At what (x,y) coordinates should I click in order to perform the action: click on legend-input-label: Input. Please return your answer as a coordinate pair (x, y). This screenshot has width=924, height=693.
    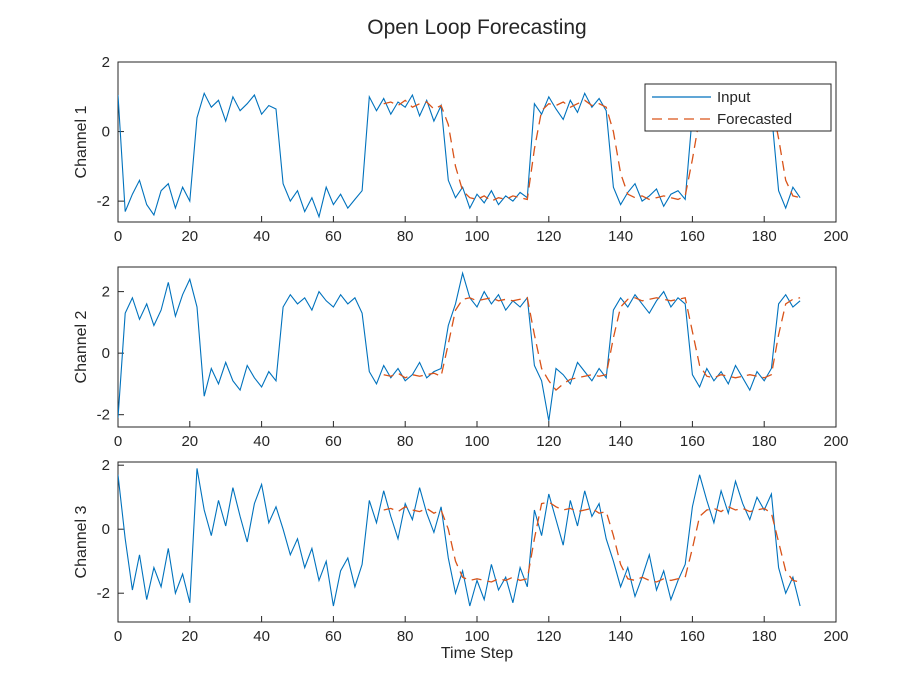
    Looking at the image, I should click on (734, 97).